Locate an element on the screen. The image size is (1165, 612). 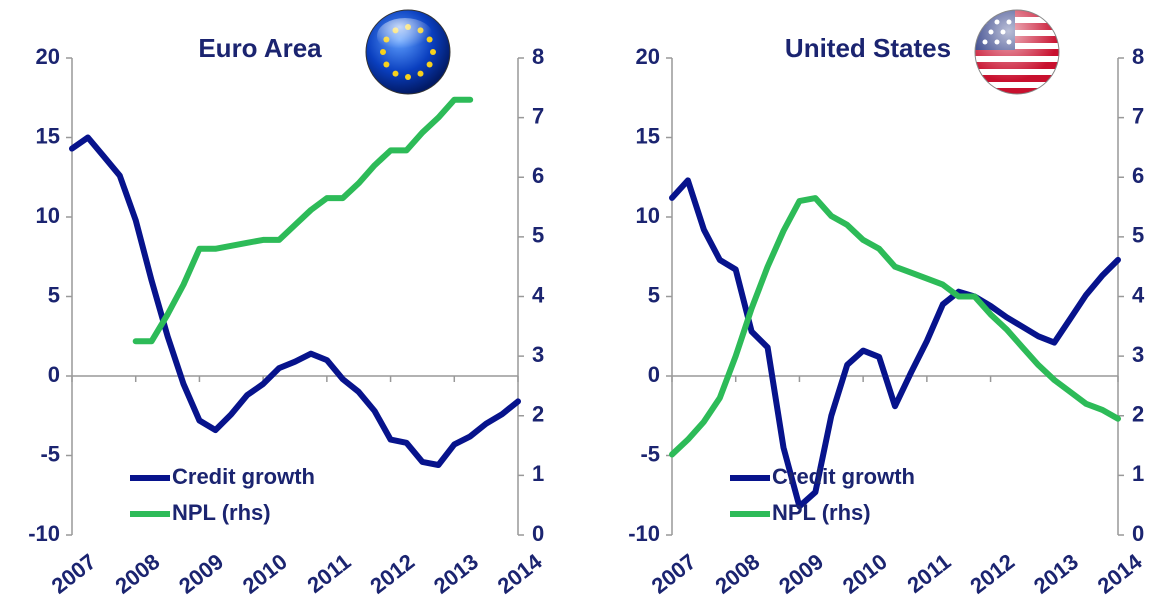
chart-title: Euro Area is located at coordinates (260, 48).